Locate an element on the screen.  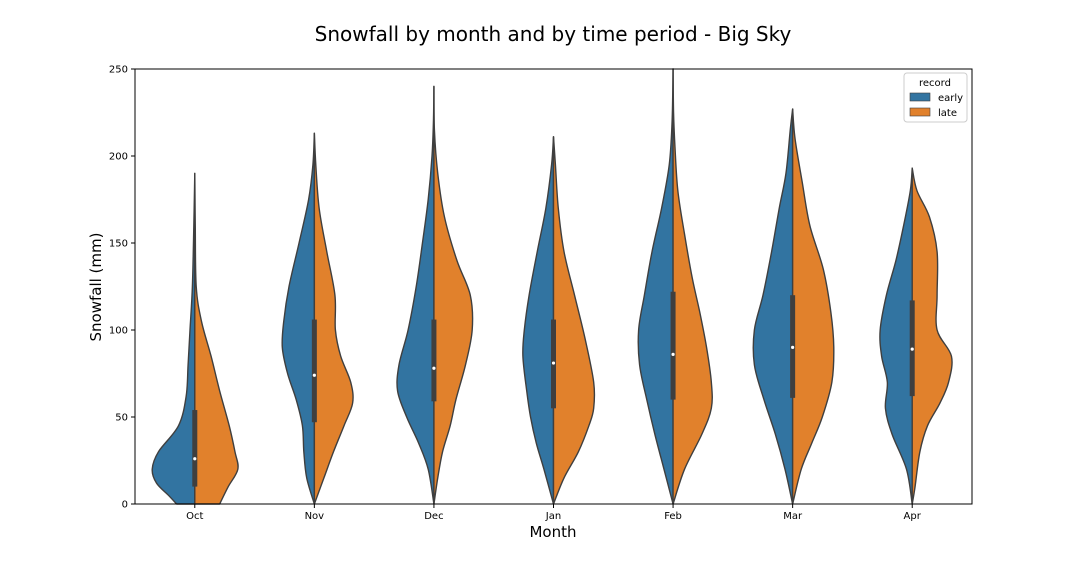
box-nov is located at coordinates (314, 371).